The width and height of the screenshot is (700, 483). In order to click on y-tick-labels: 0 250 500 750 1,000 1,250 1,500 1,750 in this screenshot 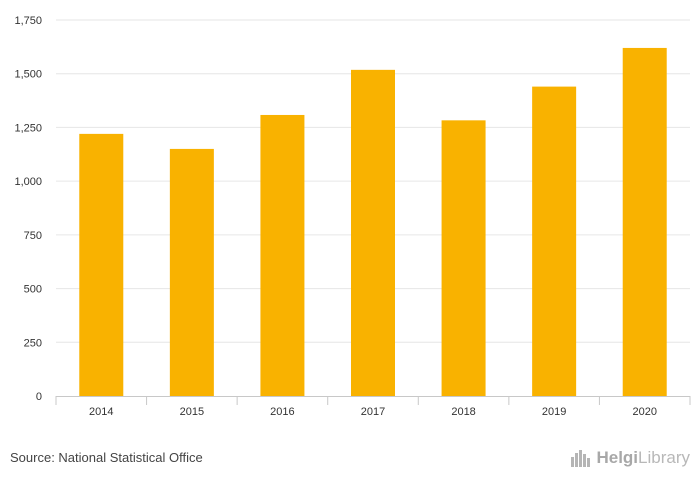, I will do `click(28, 209)`.